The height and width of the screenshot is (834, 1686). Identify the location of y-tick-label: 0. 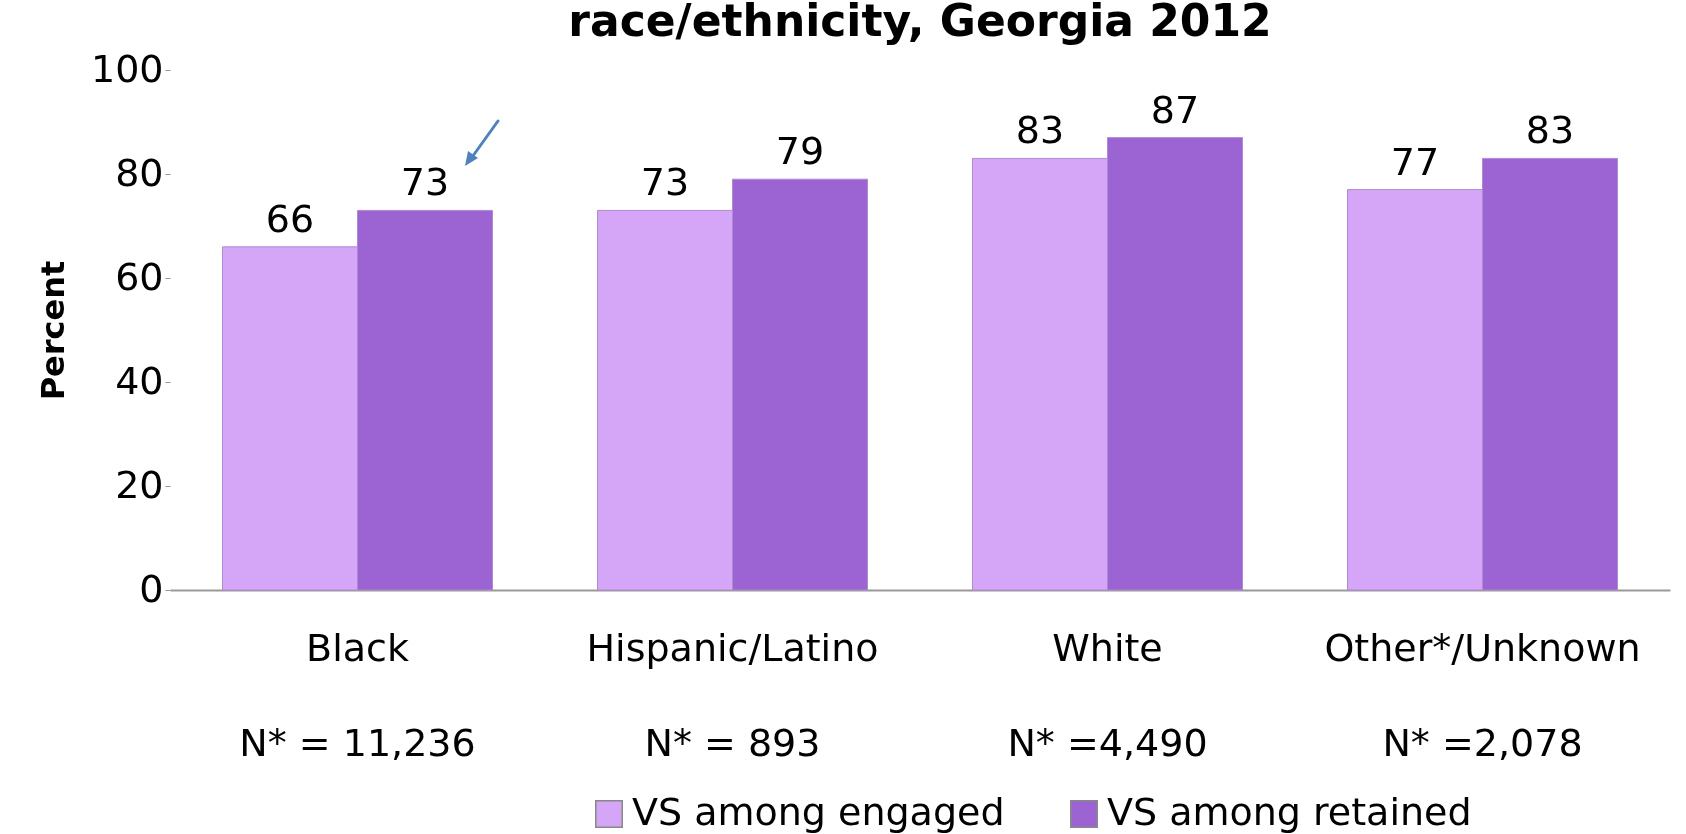
(151, 588).